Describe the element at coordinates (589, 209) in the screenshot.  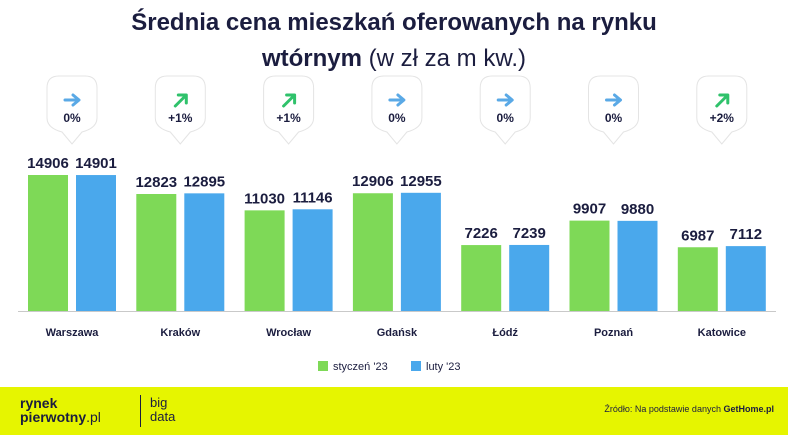
I see `data-label: 9907` at that location.